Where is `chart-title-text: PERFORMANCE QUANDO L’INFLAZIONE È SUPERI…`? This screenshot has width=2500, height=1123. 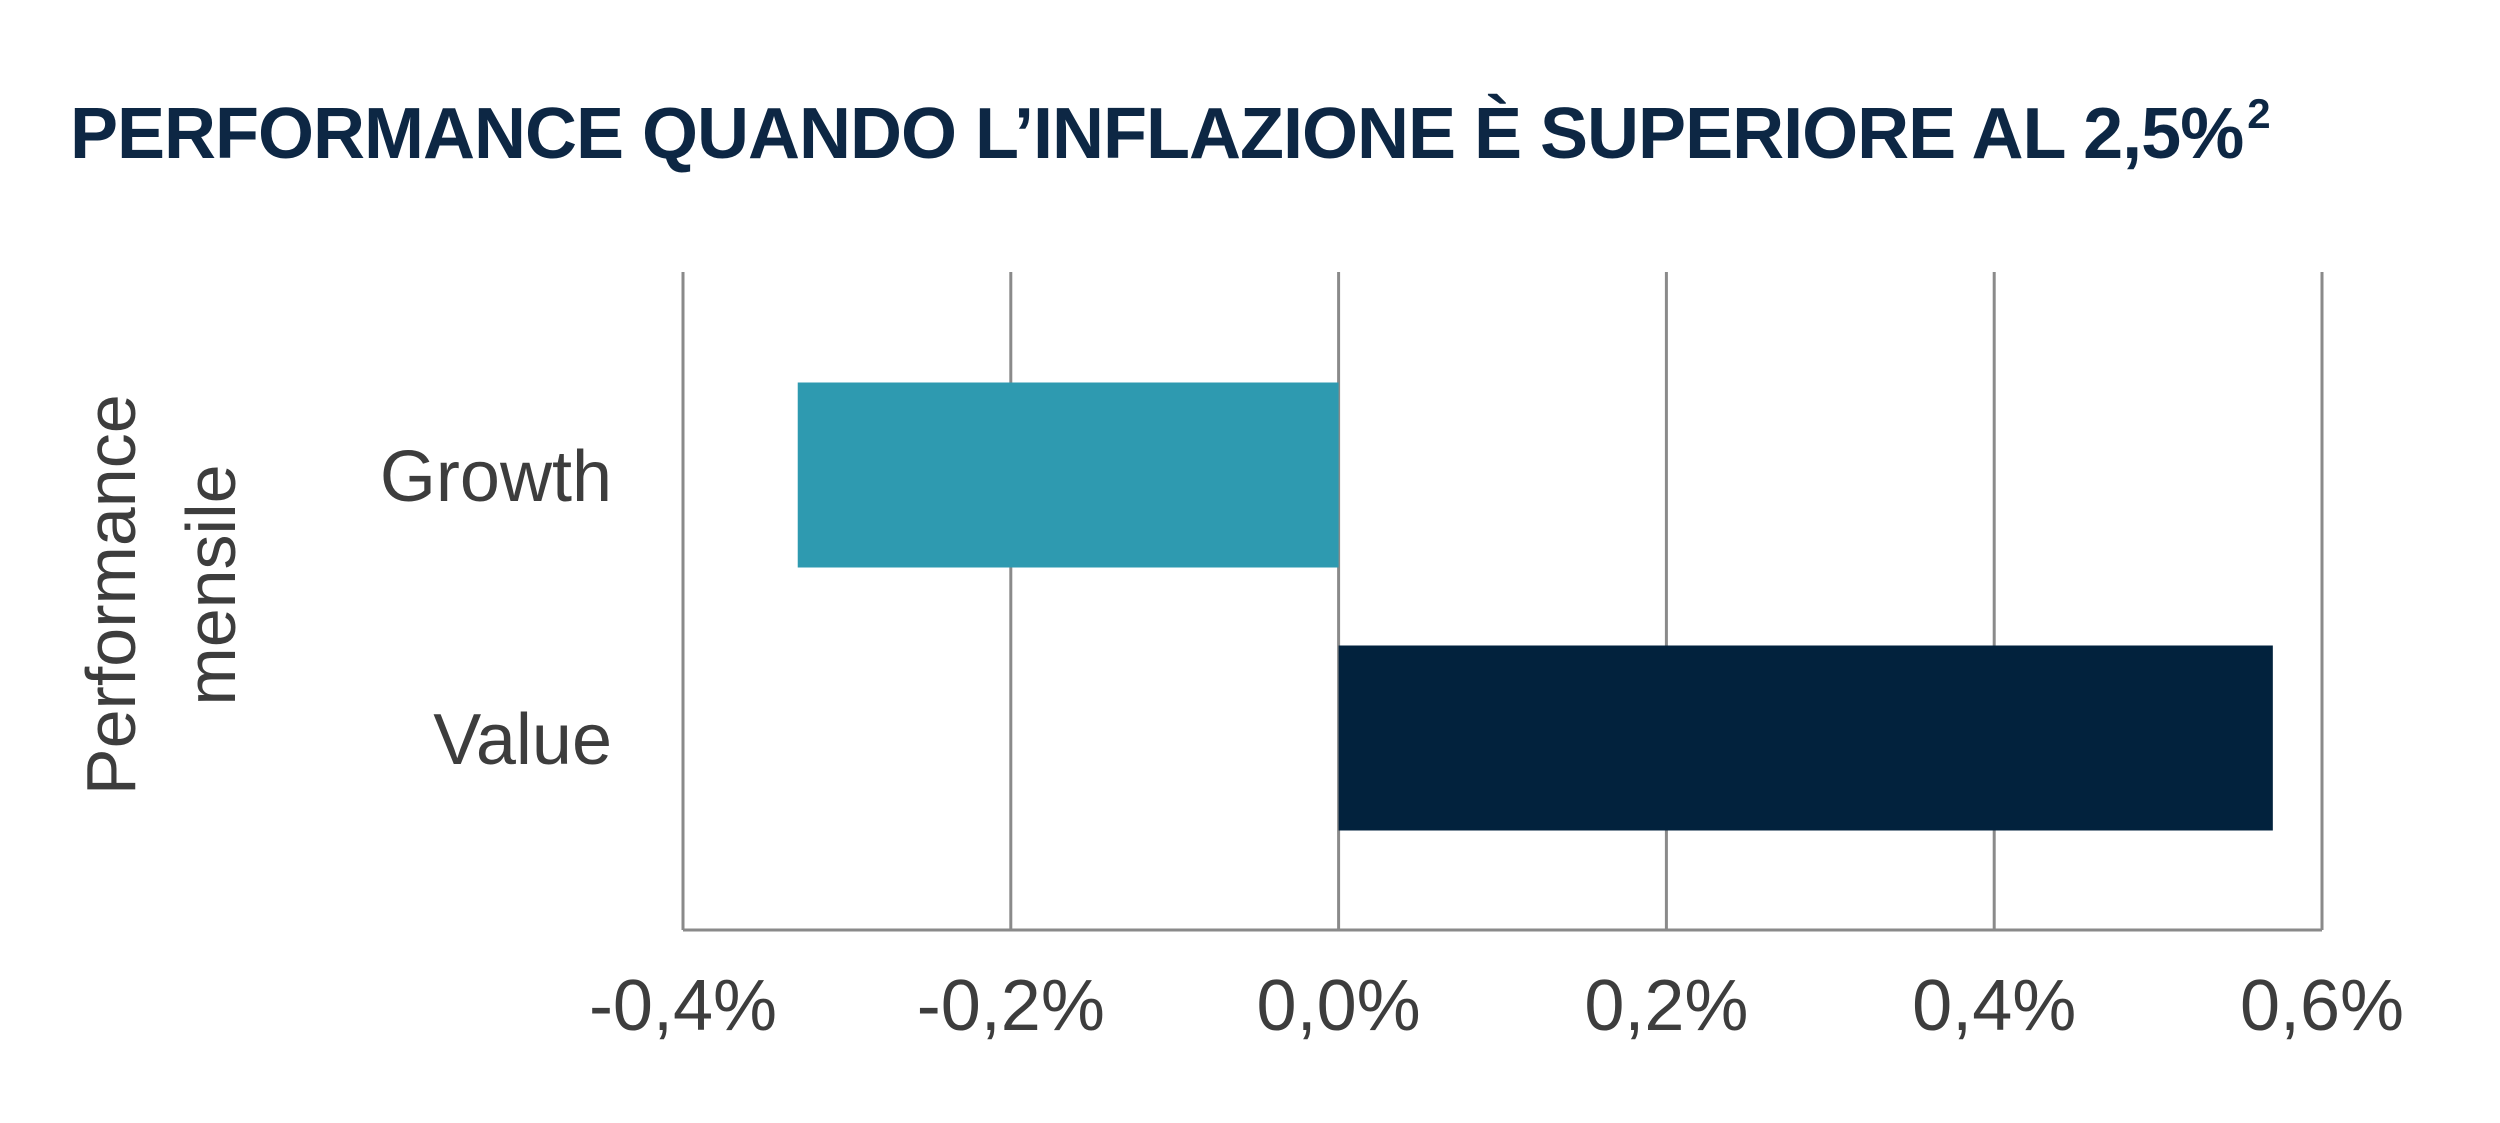 chart-title-text: PERFORMANCE QUANDO L’INFLAZIONE È SUPERI… is located at coordinates (1157, 134).